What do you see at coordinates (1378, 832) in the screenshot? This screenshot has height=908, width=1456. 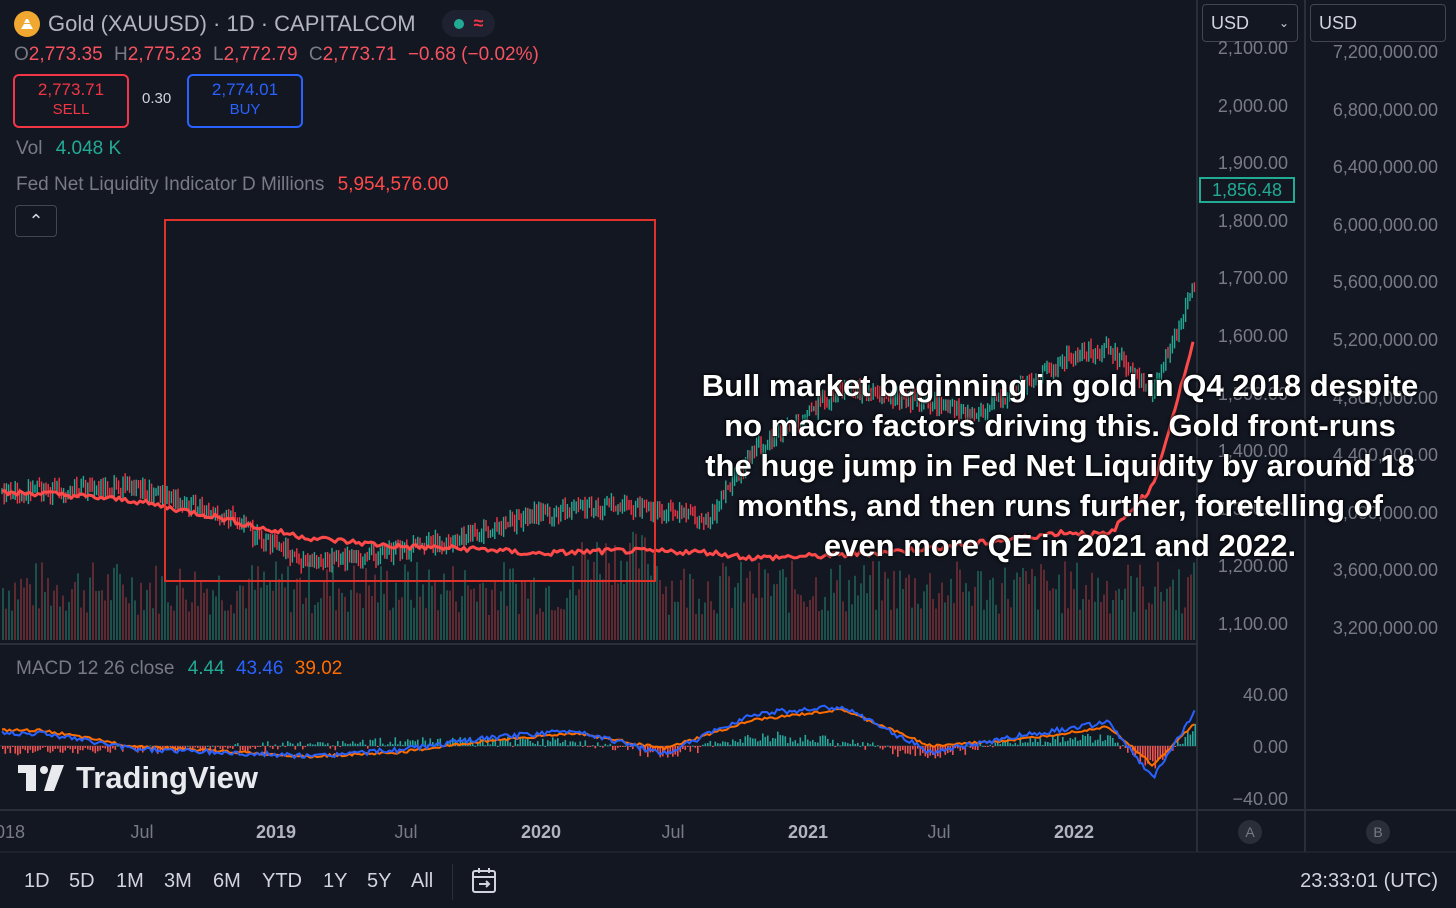 I see `scale-b-button: B` at bounding box center [1378, 832].